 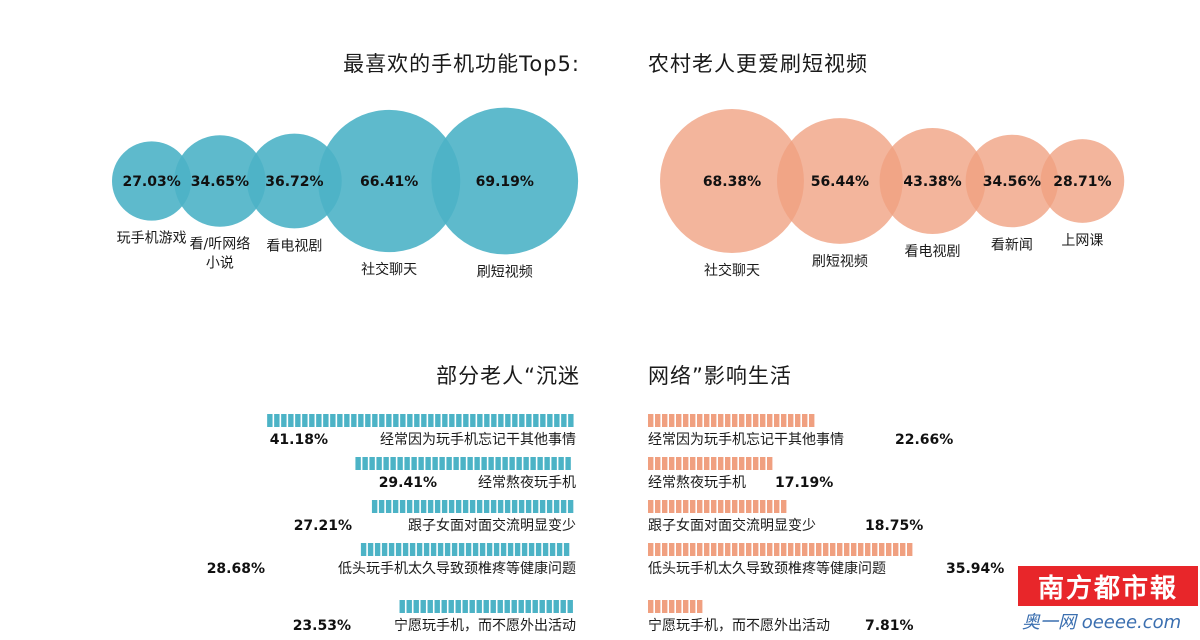 What do you see at coordinates (220, 264) in the screenshot?
I see `bubble-category-label-0-1-line1: 小说` at bounding box center [220, 264].